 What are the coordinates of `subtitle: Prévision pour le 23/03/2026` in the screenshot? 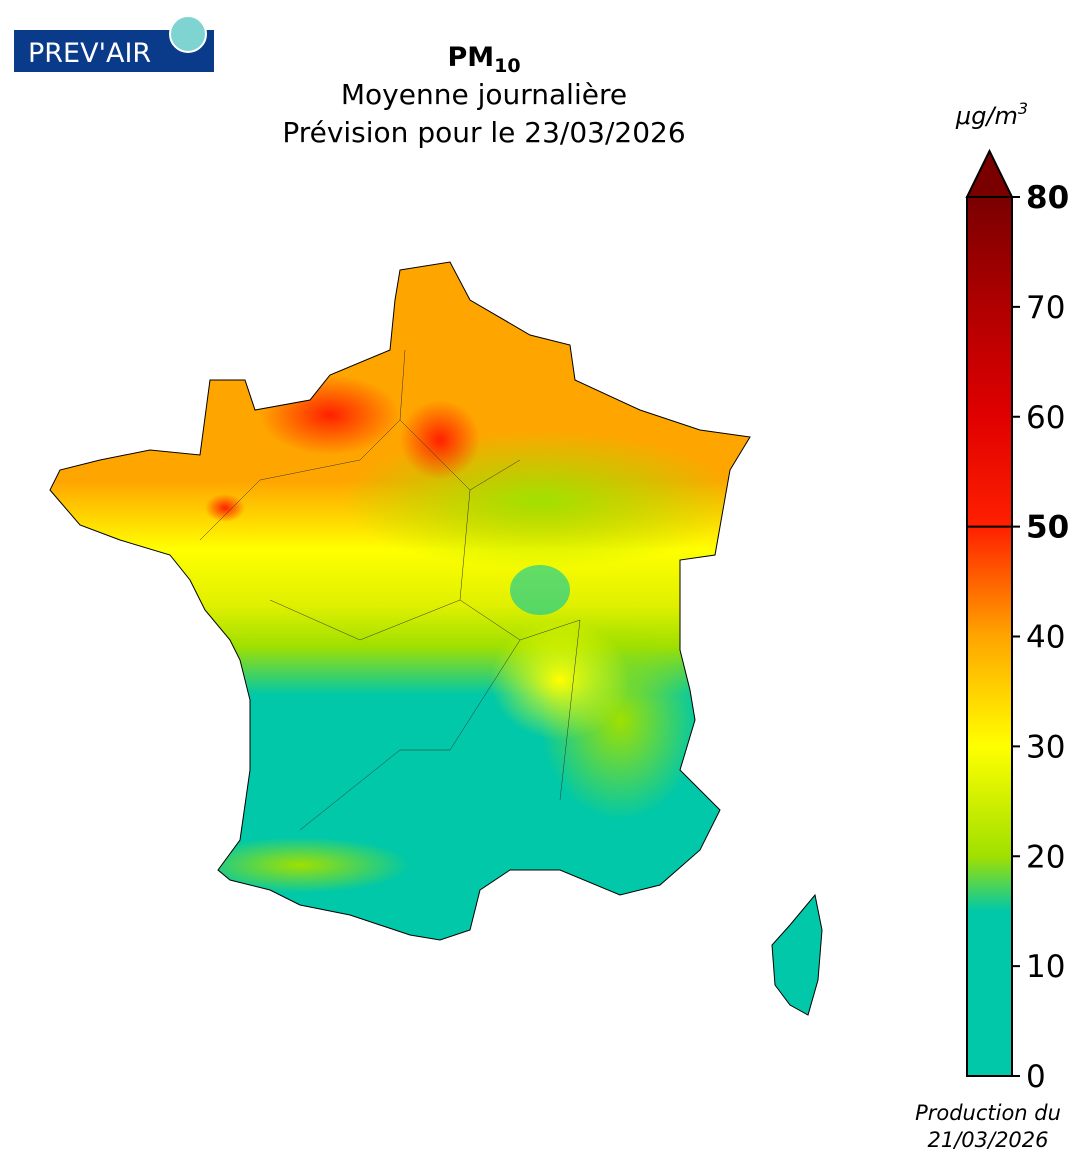 It's located at (483, 132).